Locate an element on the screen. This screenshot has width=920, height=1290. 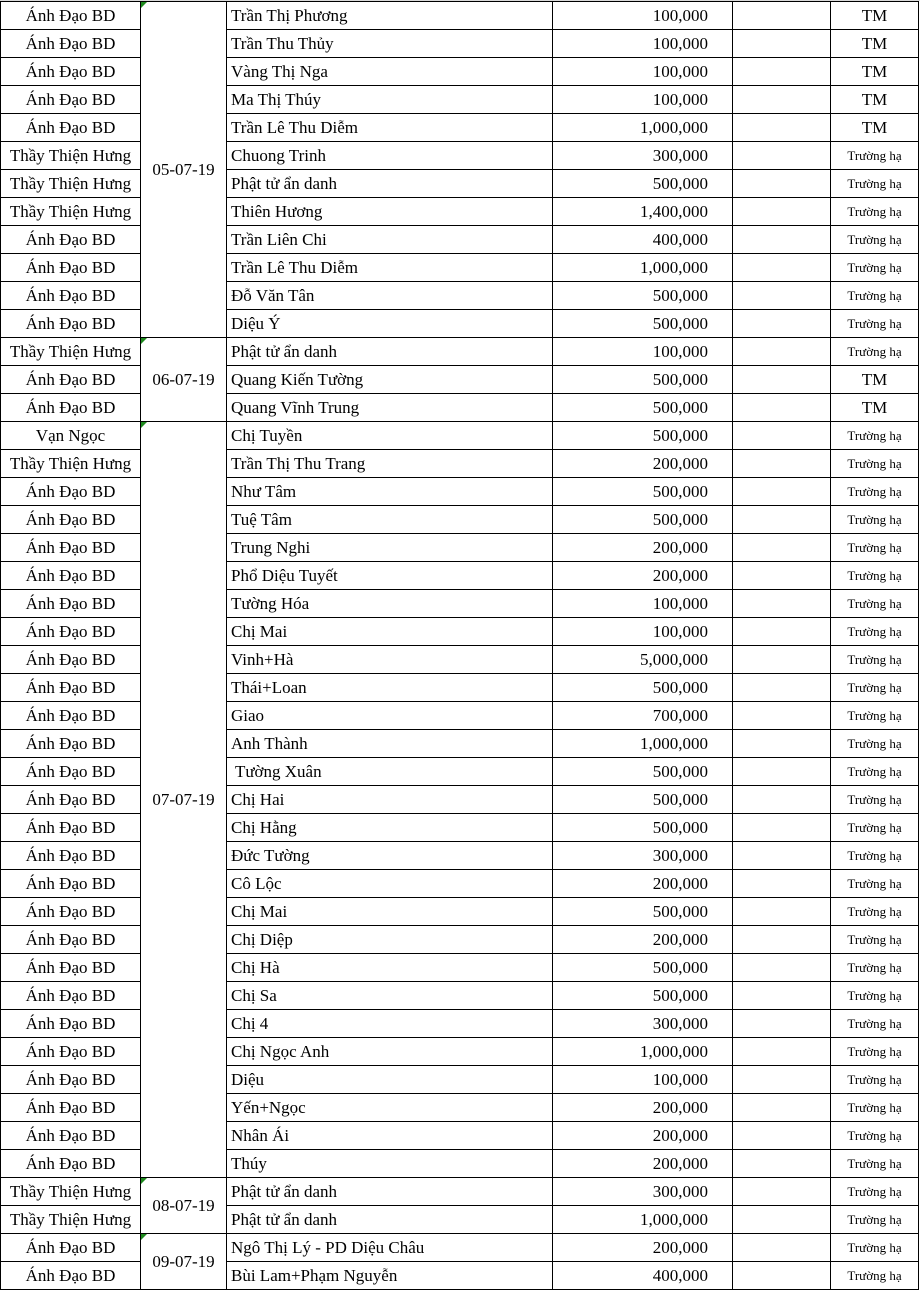
donor-name-cell: Nhân Ái is located at coordinates (389, 1135).